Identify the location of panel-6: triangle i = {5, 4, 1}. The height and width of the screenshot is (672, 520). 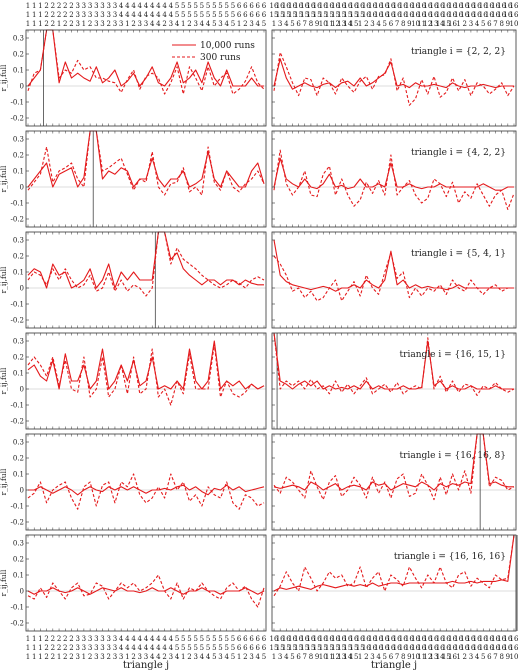
(394, 280).